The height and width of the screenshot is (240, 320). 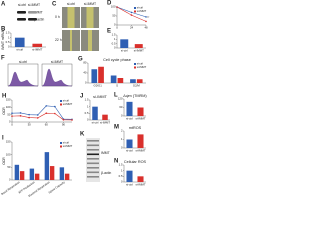 I want to click on panel-letter: K, so click(x=82, y=135).